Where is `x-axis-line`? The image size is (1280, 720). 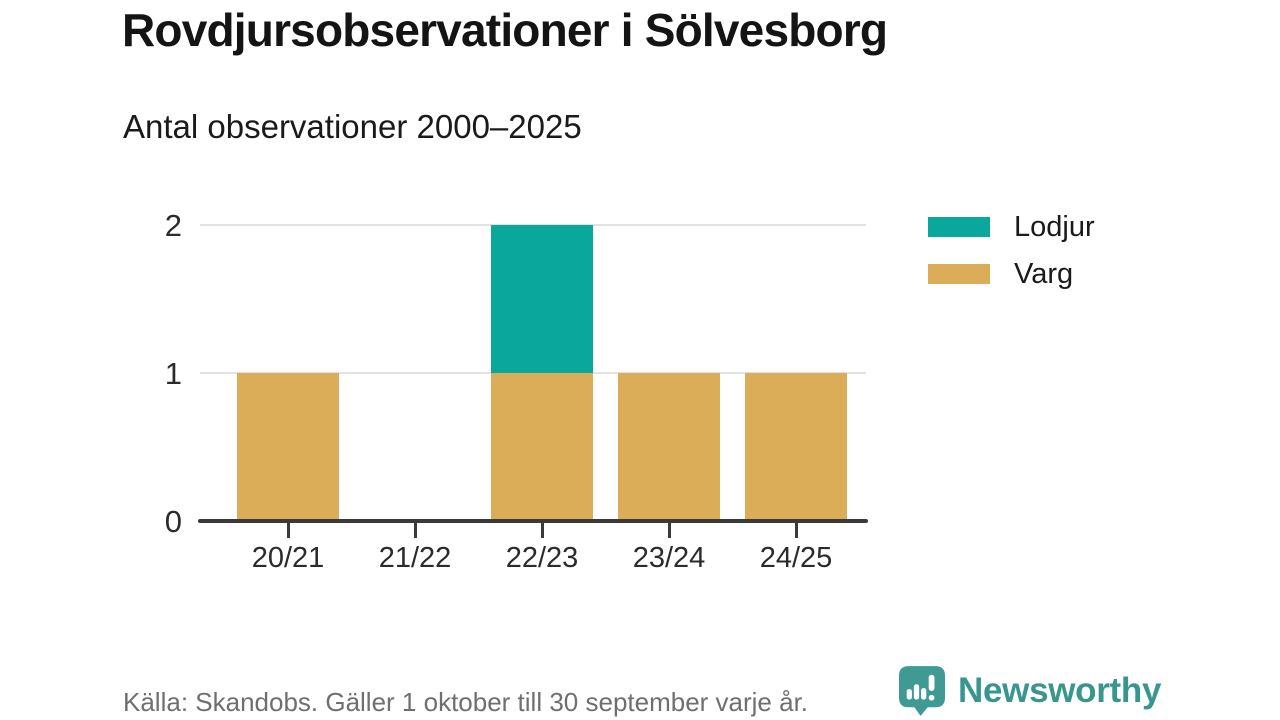 x-axis-line is located at coordinates (533, 521).